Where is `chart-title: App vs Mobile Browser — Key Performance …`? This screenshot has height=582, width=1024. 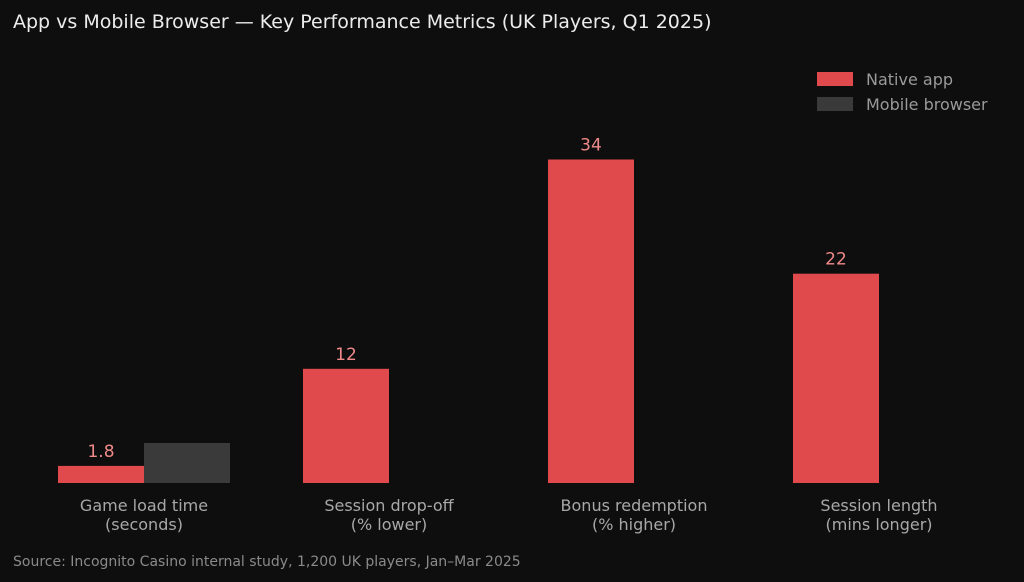 chart-title: App vs Mobile Browser — Key Performance … is located at coordinates (362, 22).